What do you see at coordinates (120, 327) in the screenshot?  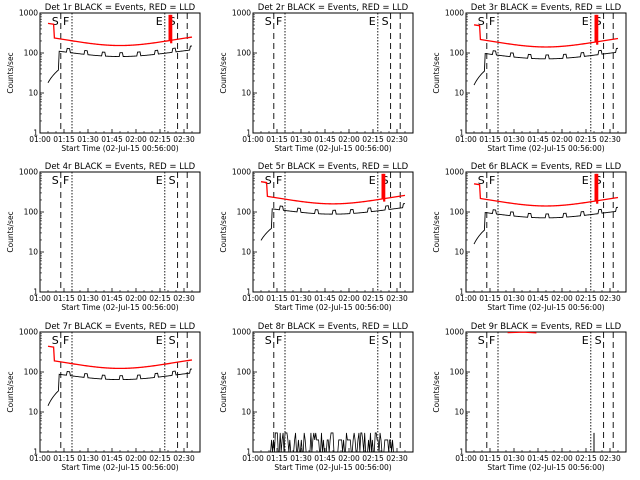 I see `panel-title: Det 7r BLACK = Events, RED = LLD` at bounding box center [120, 327].